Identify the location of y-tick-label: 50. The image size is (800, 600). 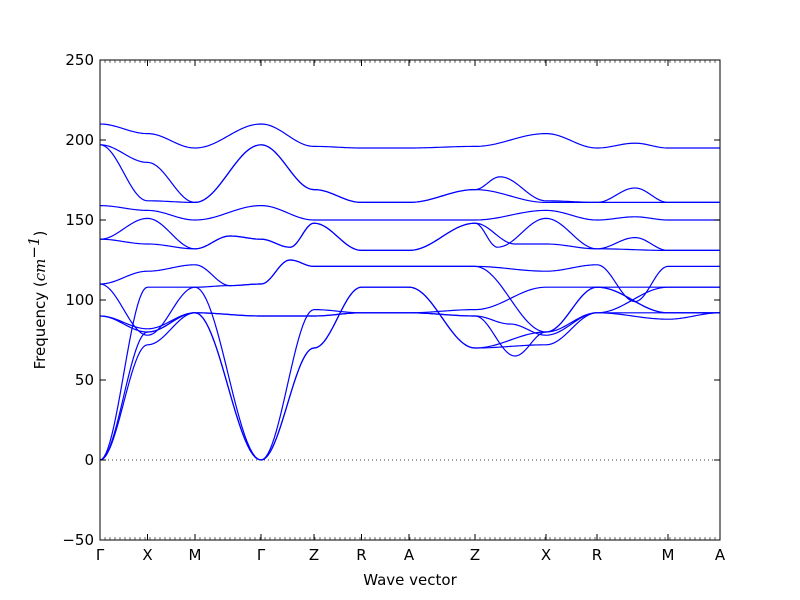
(84, 380).